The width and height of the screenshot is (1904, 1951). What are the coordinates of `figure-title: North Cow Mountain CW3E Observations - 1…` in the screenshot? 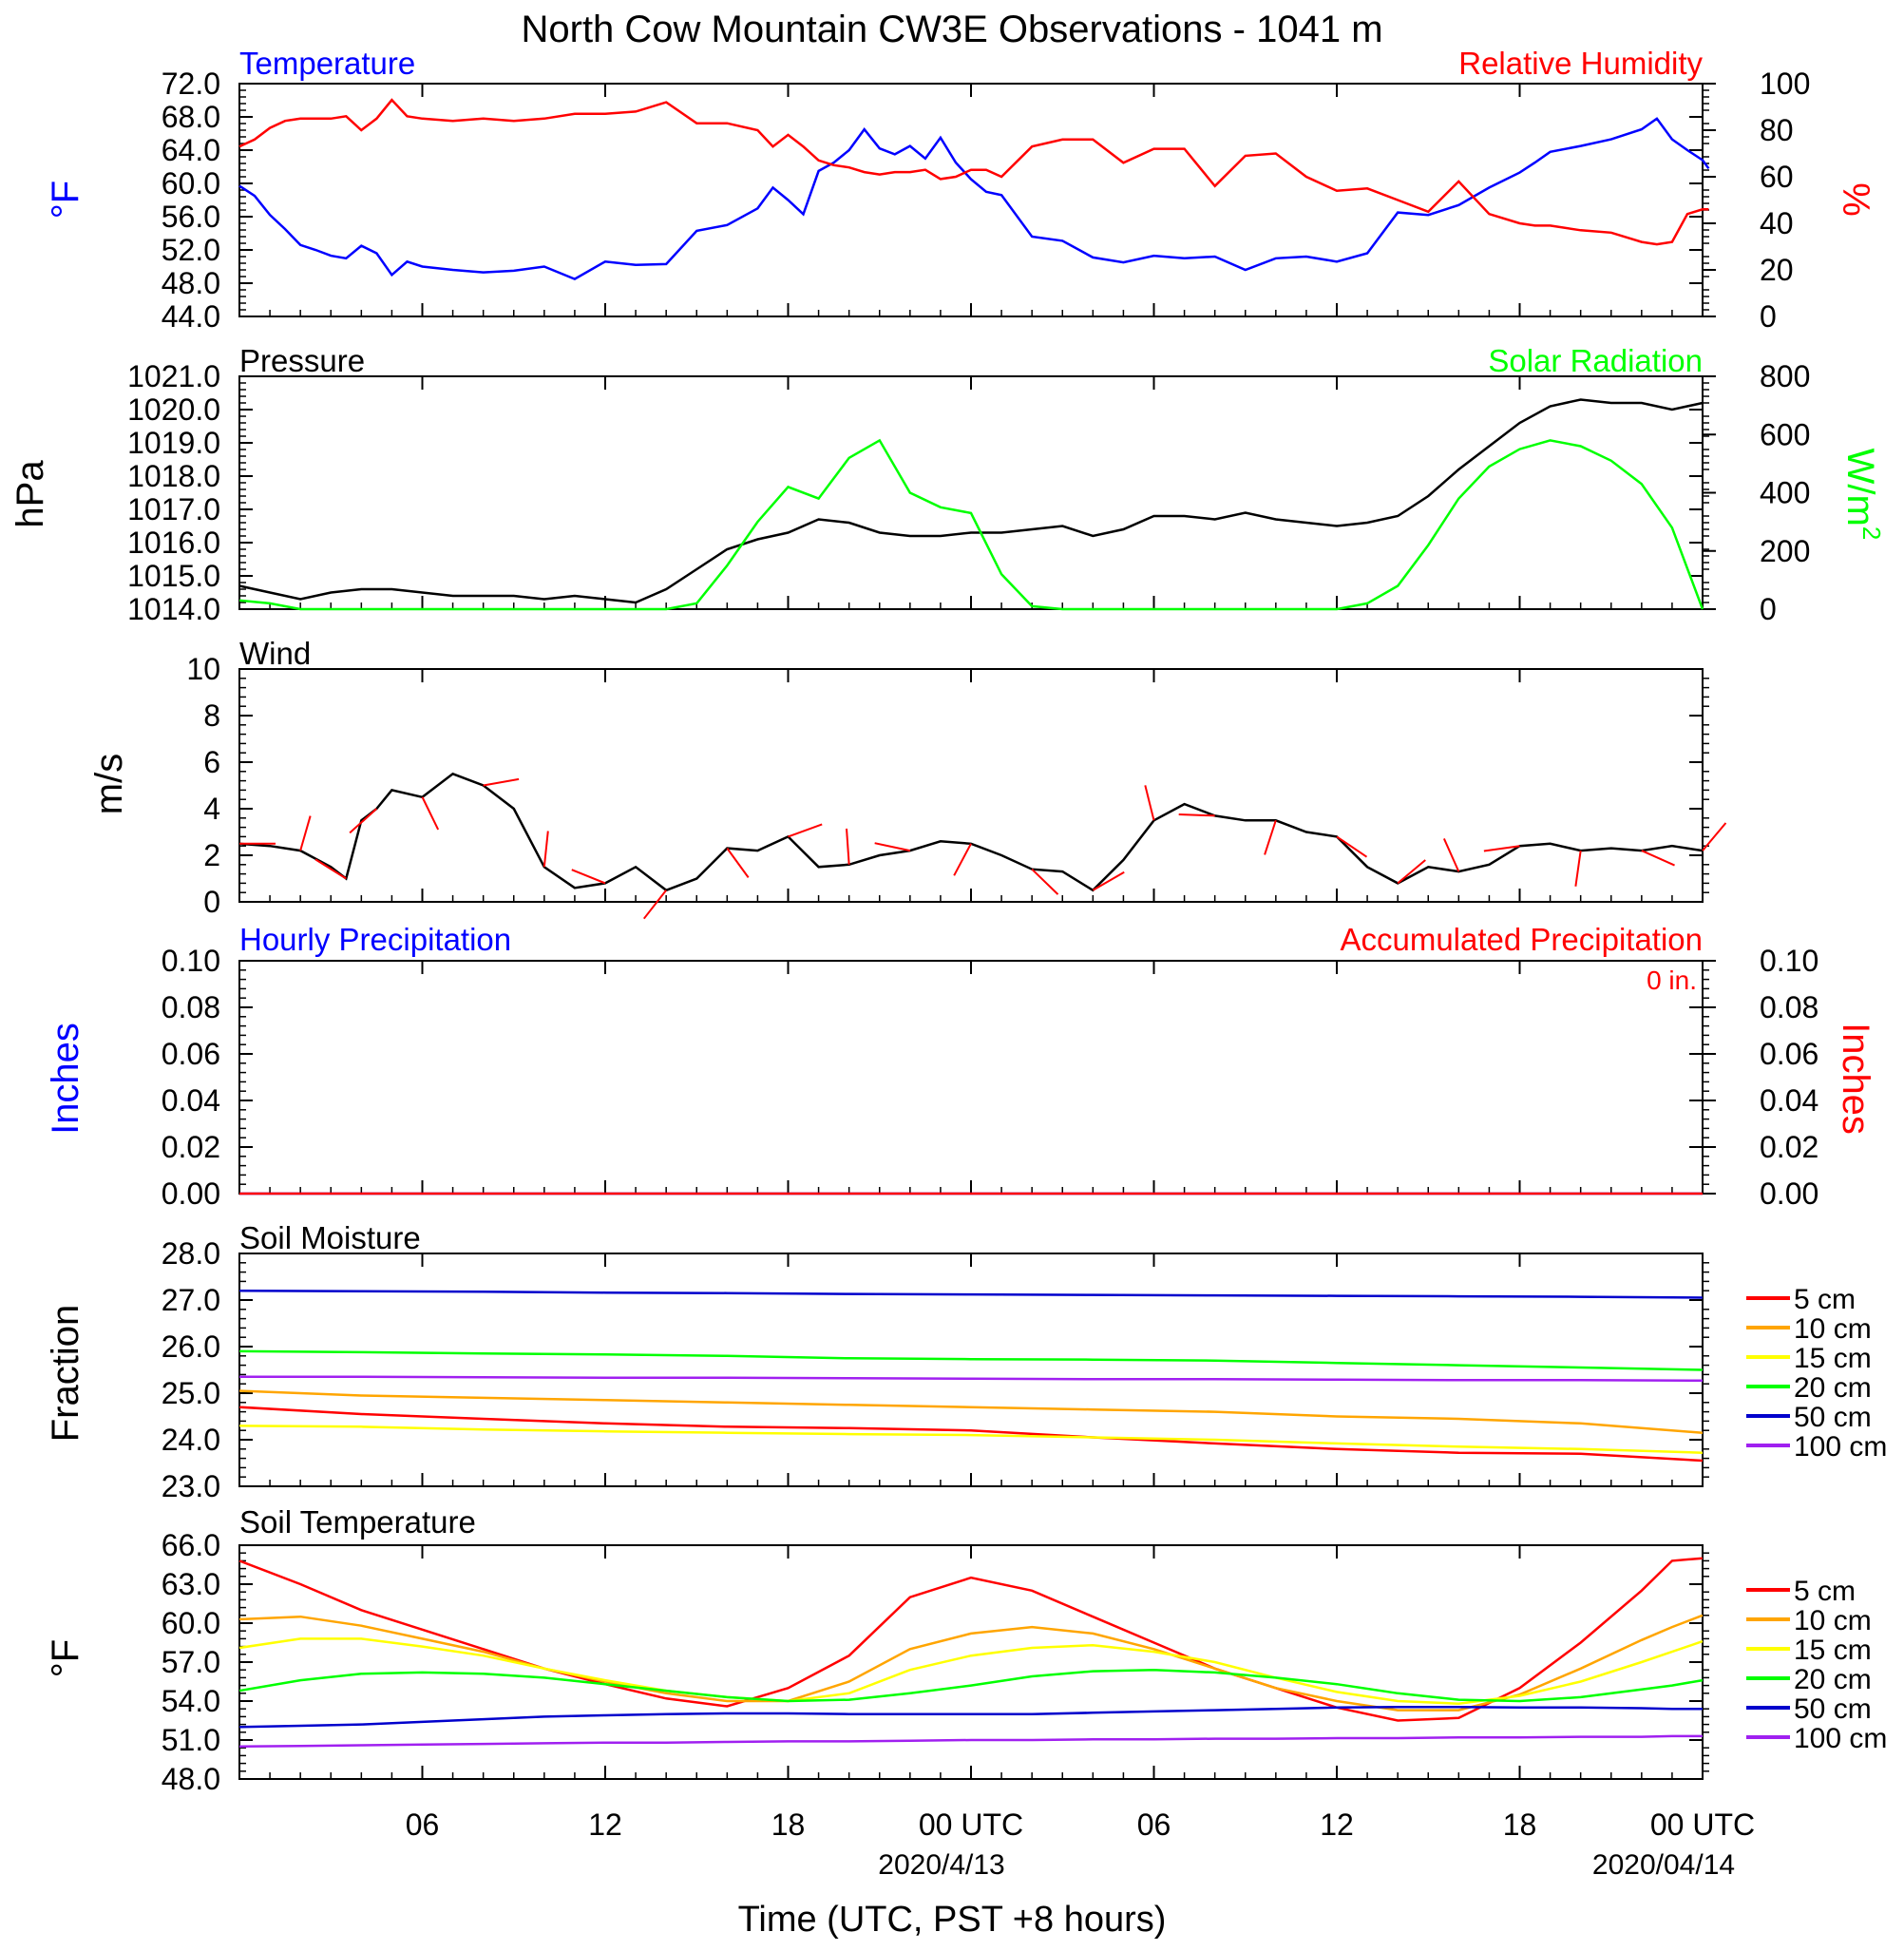 It's located at (951, 30).